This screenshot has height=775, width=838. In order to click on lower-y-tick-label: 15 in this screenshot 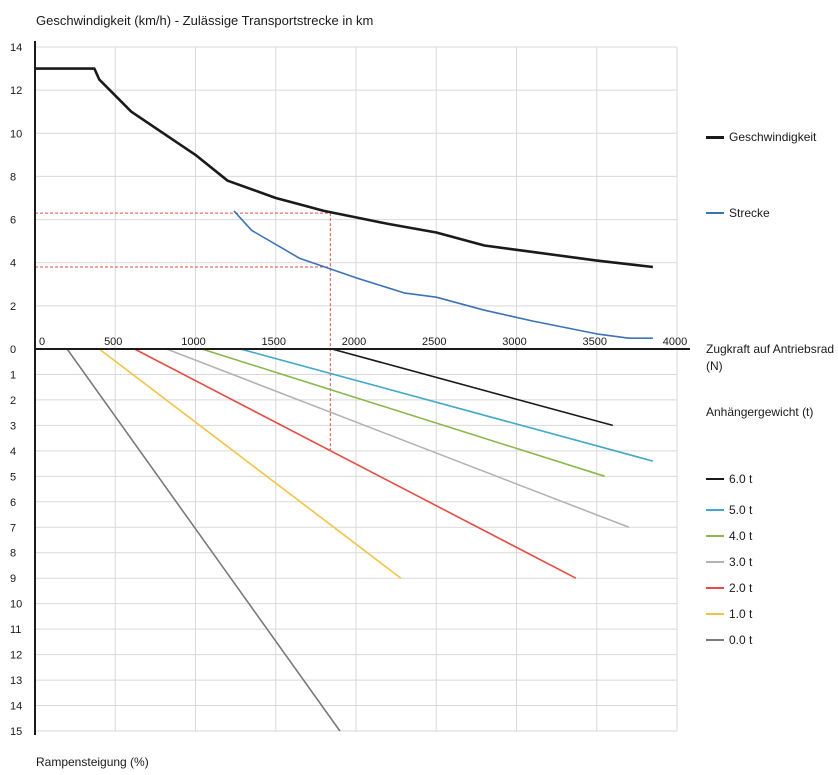, I will do `click(16, 732)`.